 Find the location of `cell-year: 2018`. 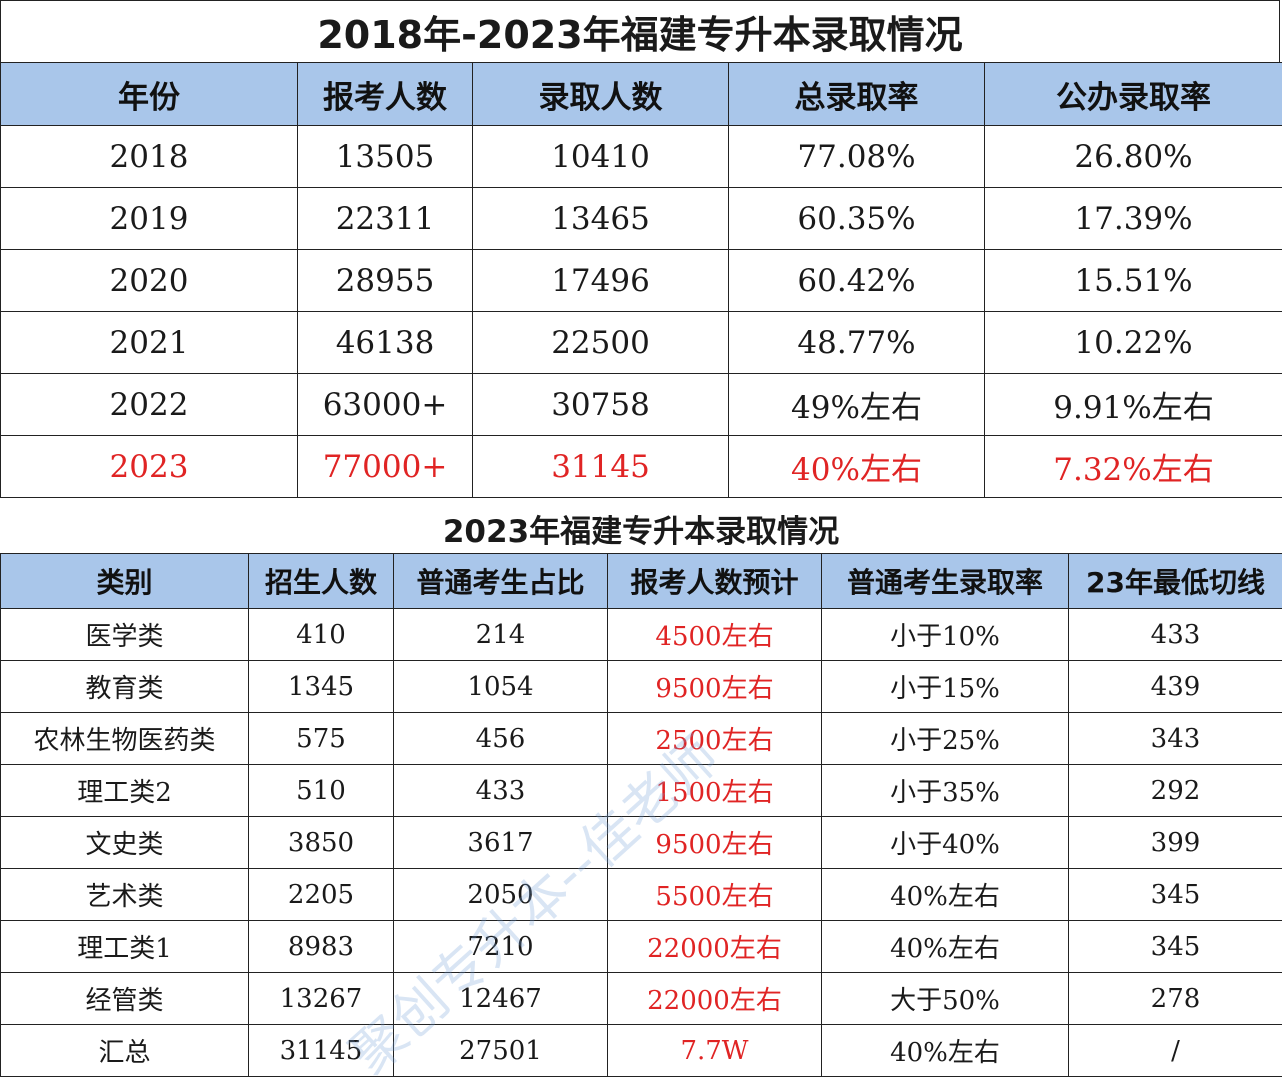

cell-year: 2018 is located at coordinates (149, 157).